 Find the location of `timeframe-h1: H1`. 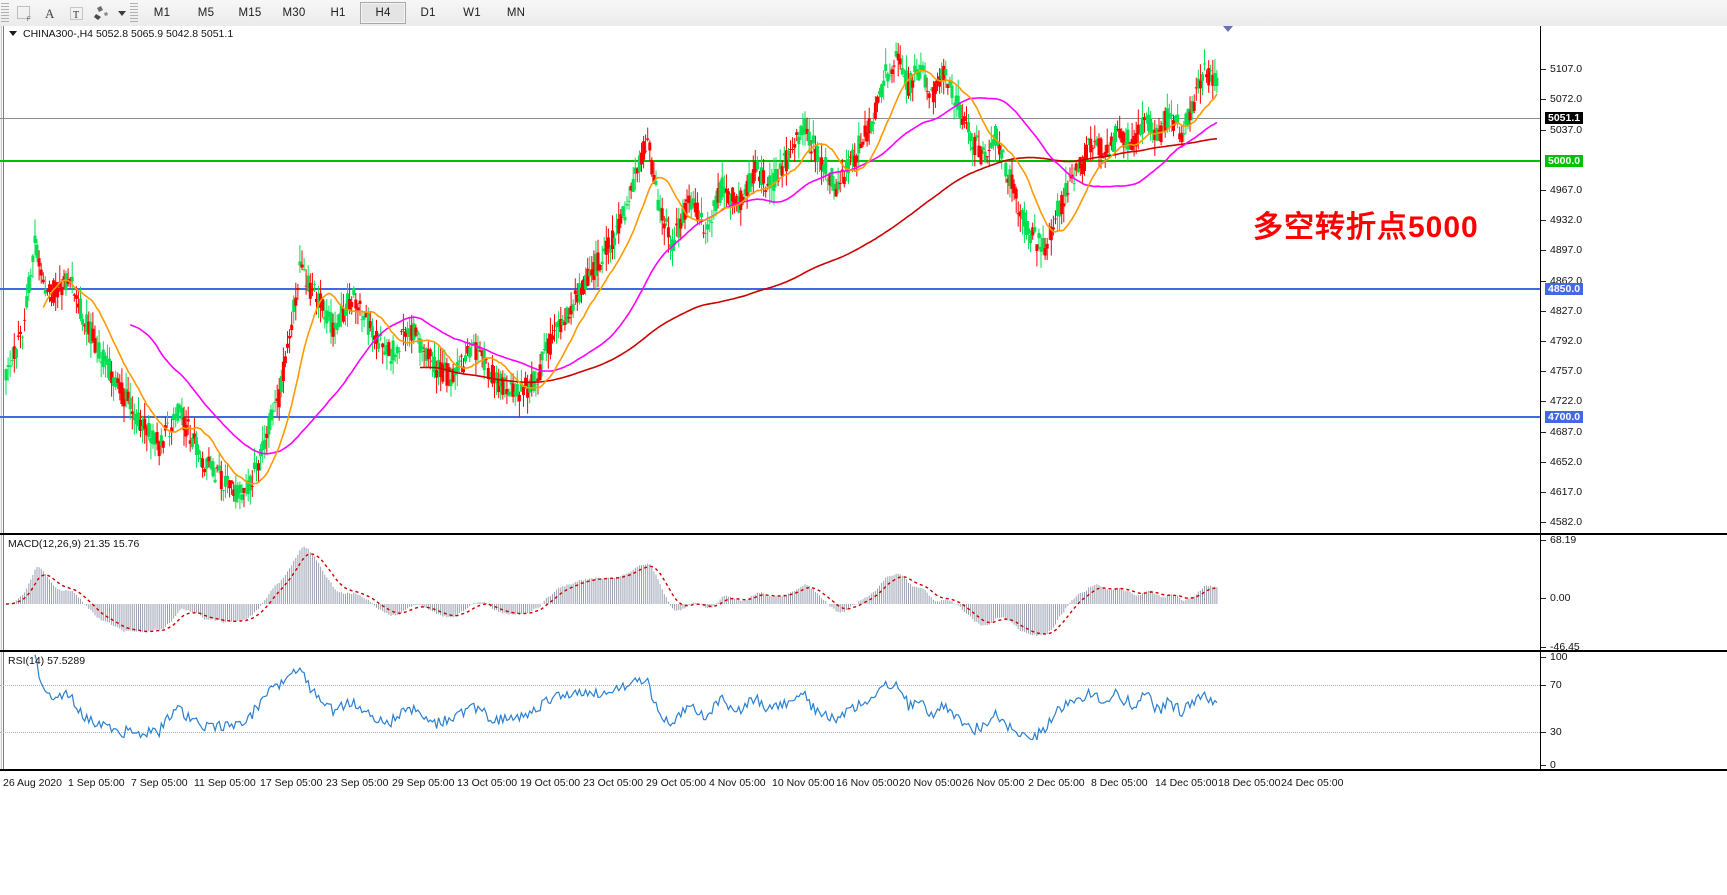

timeframe-h1: H1 is located at coordinates (338, 13).